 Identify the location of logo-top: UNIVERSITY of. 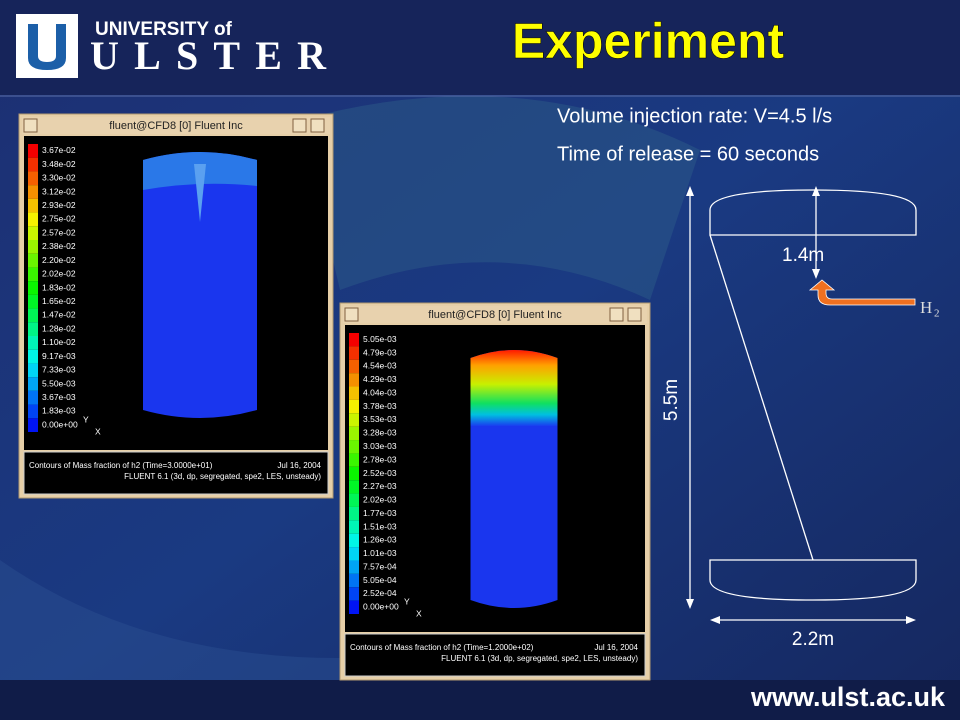
(164, 29).